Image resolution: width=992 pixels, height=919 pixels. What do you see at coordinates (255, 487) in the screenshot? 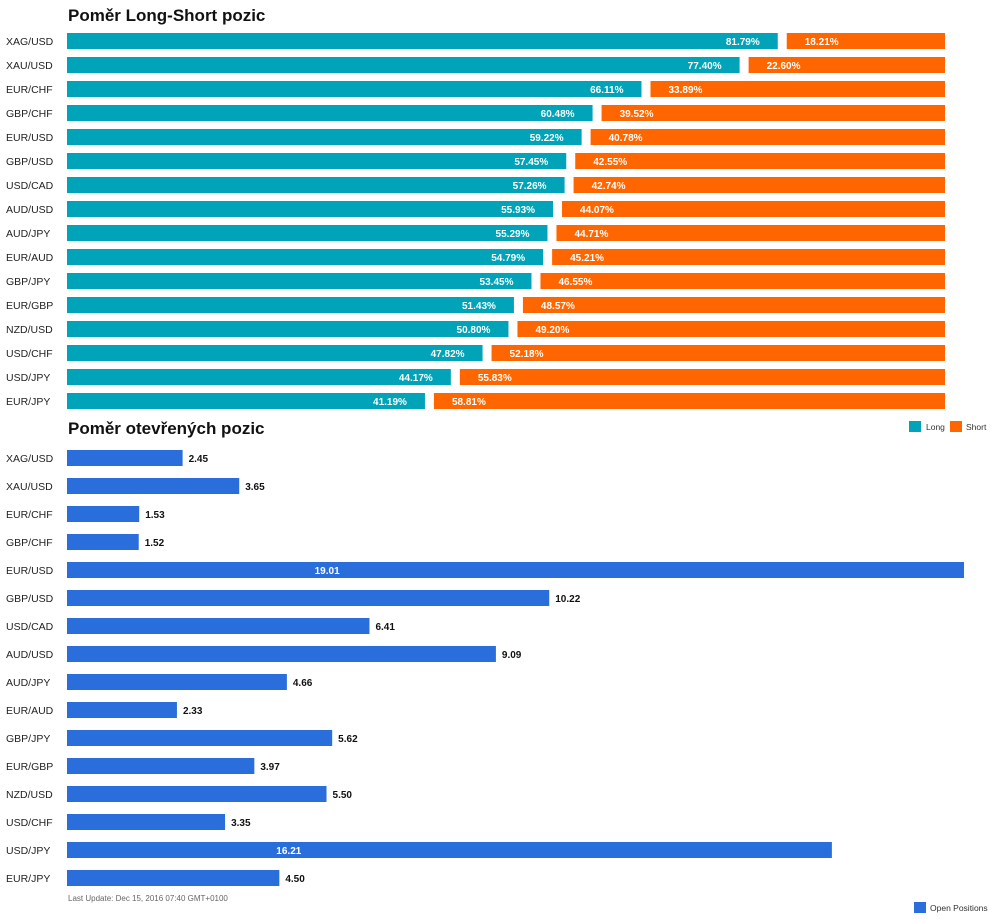
I see `data-label-open-xau-usd: 3.65` at bounding box center [255, 487].